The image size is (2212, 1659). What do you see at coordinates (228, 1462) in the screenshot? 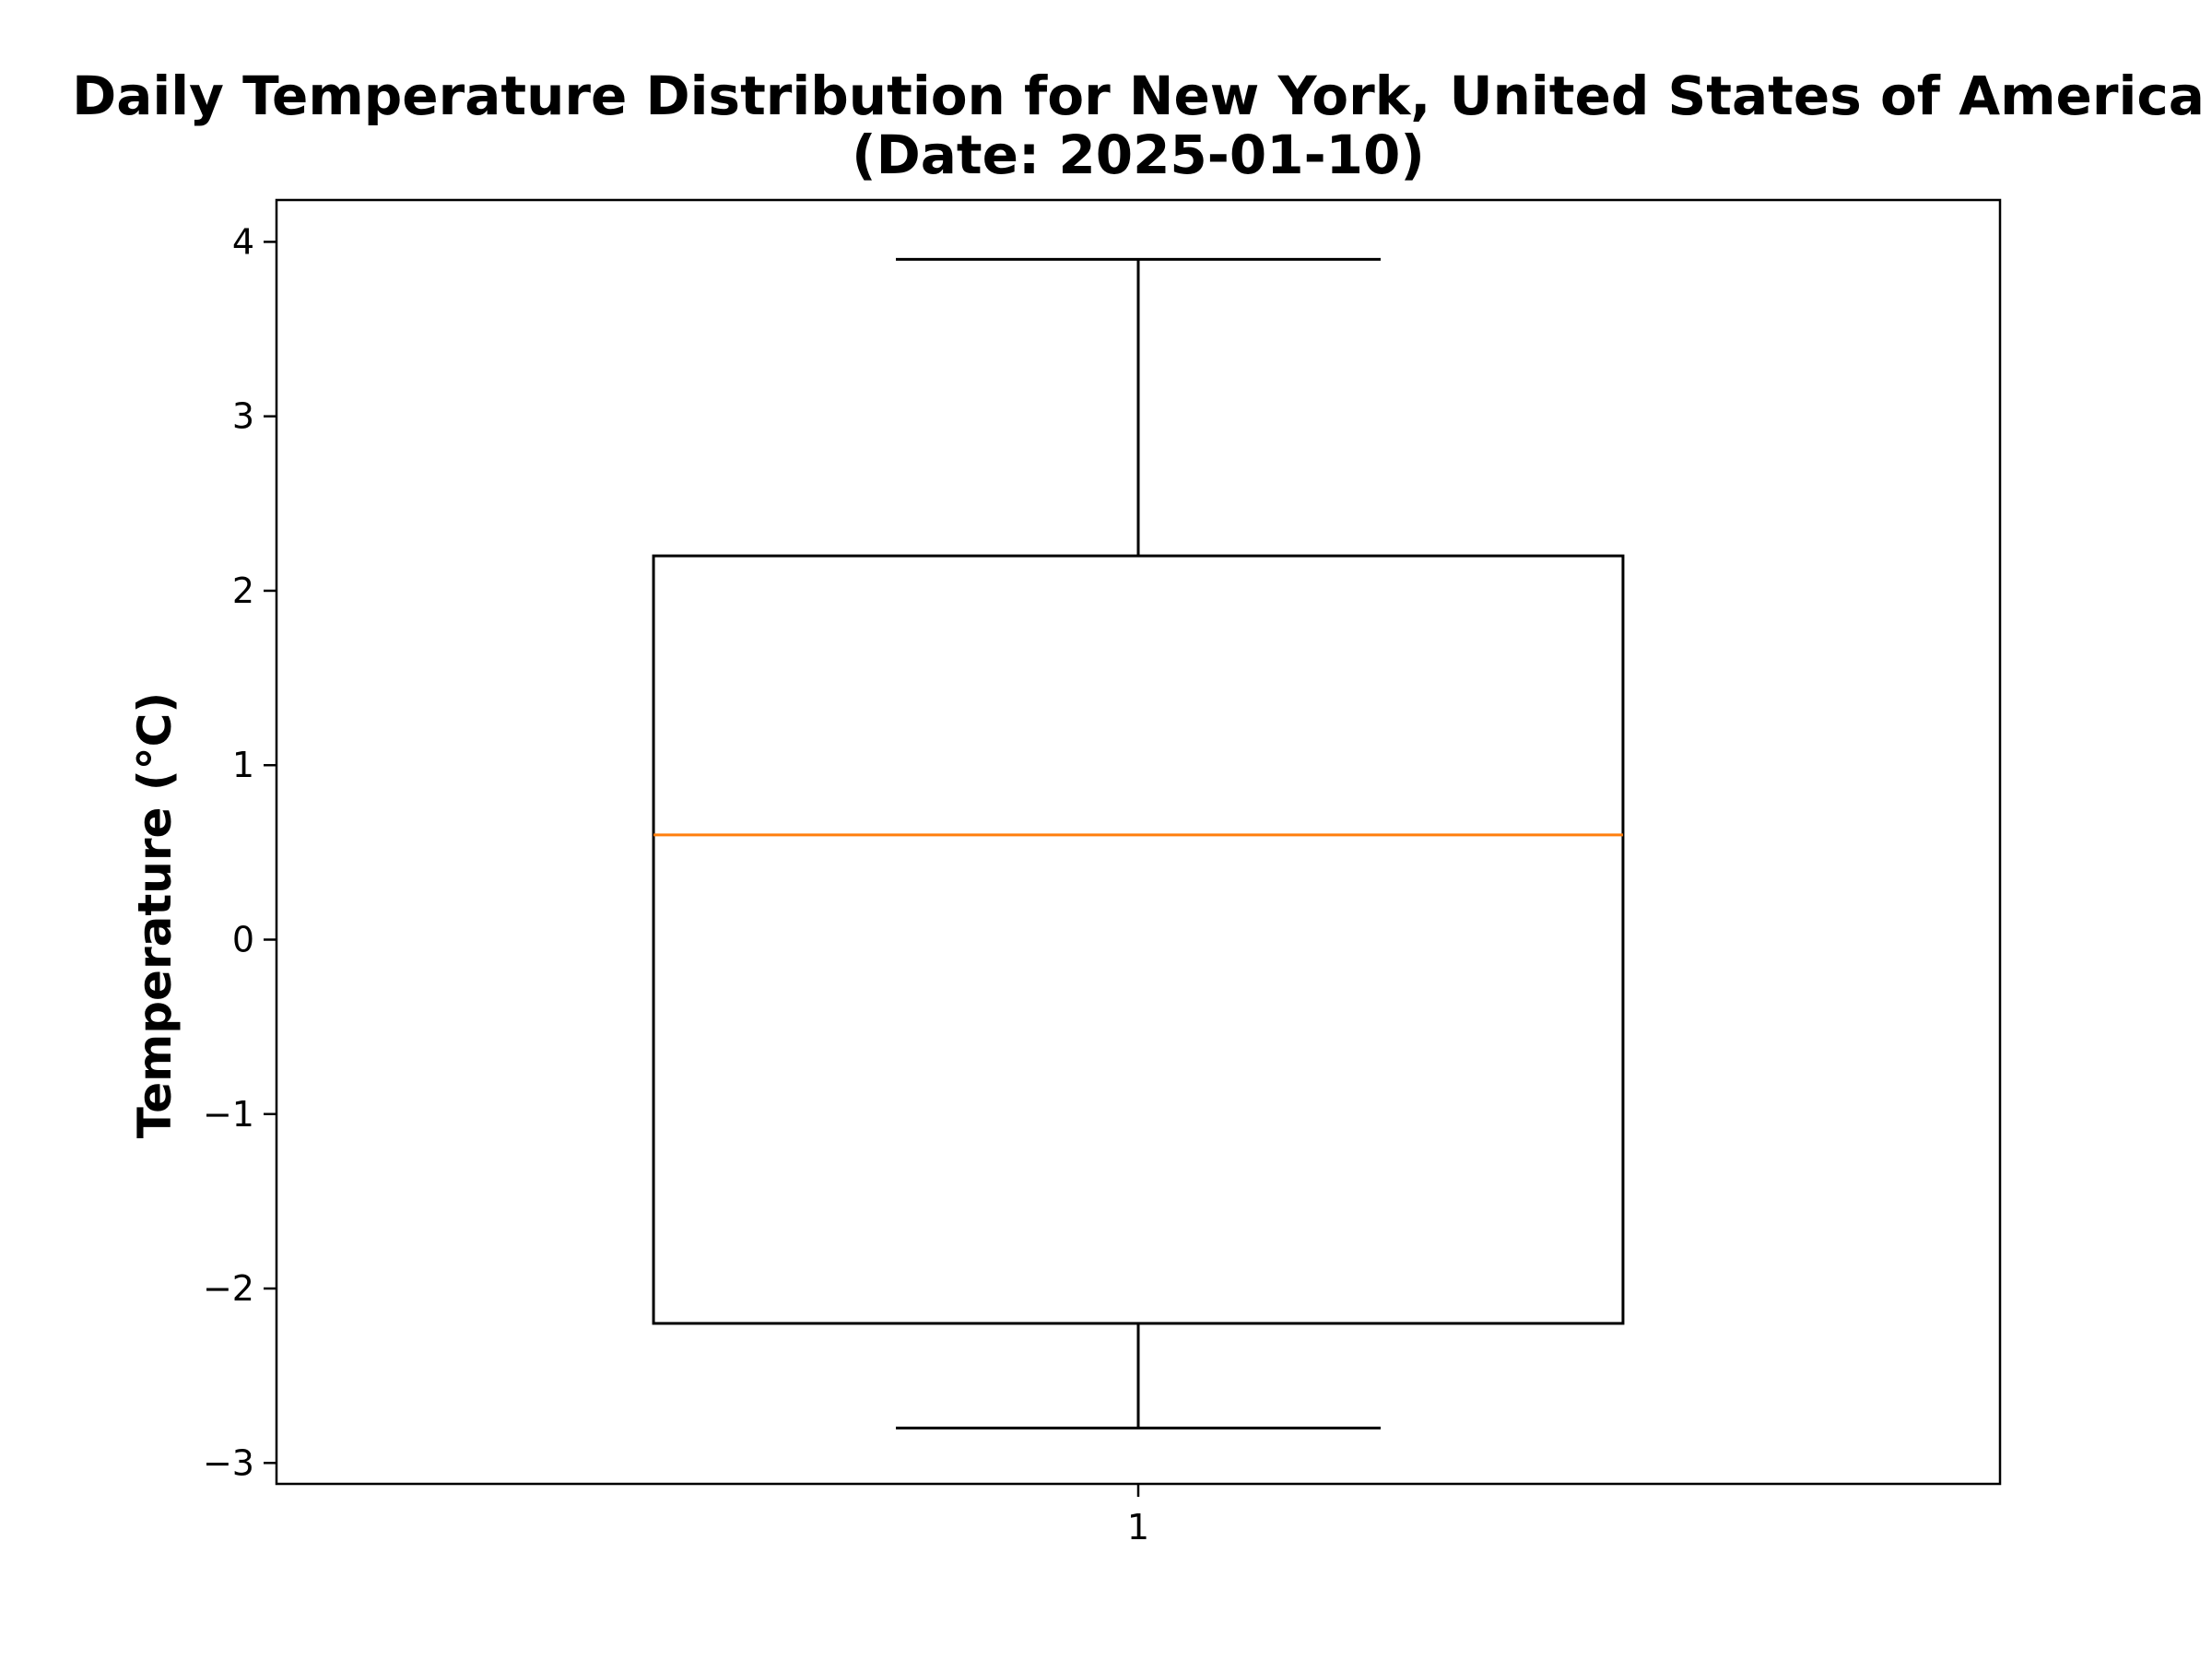
I see `y-tick-label: −3` at bounding box center [228, 1462].